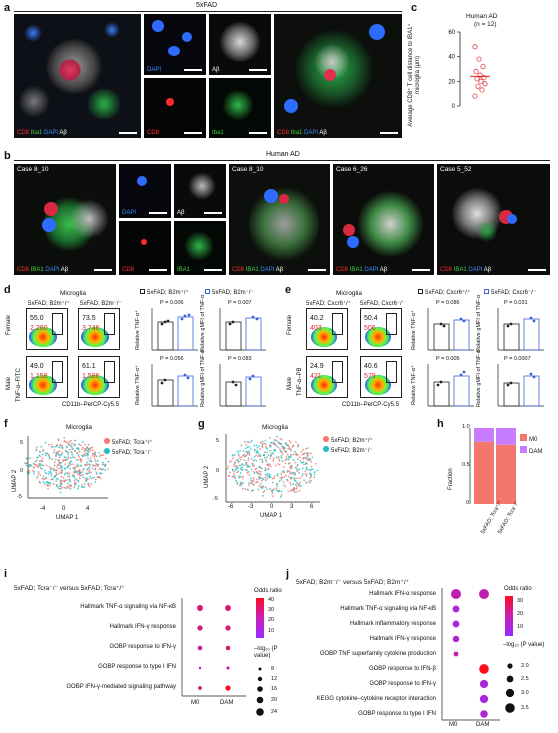  I want to click on panel-label-d: d, so click(7, 290).